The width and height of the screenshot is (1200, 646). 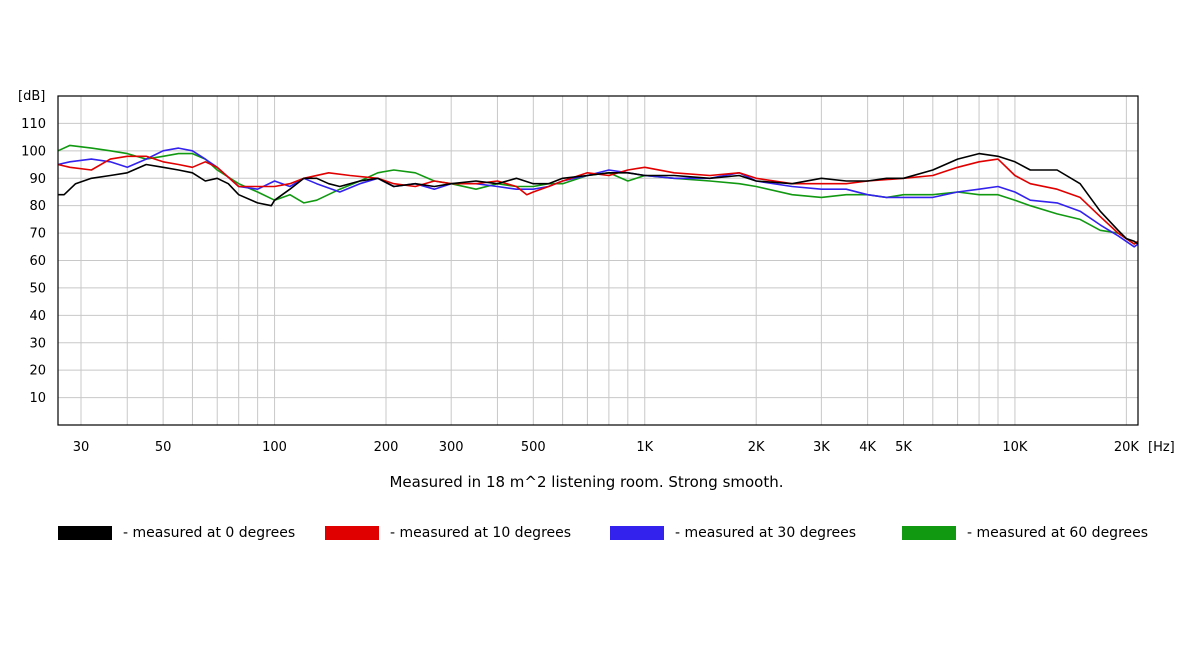 I want to click on y-tick-label: 20, so click(x=37, y=371).